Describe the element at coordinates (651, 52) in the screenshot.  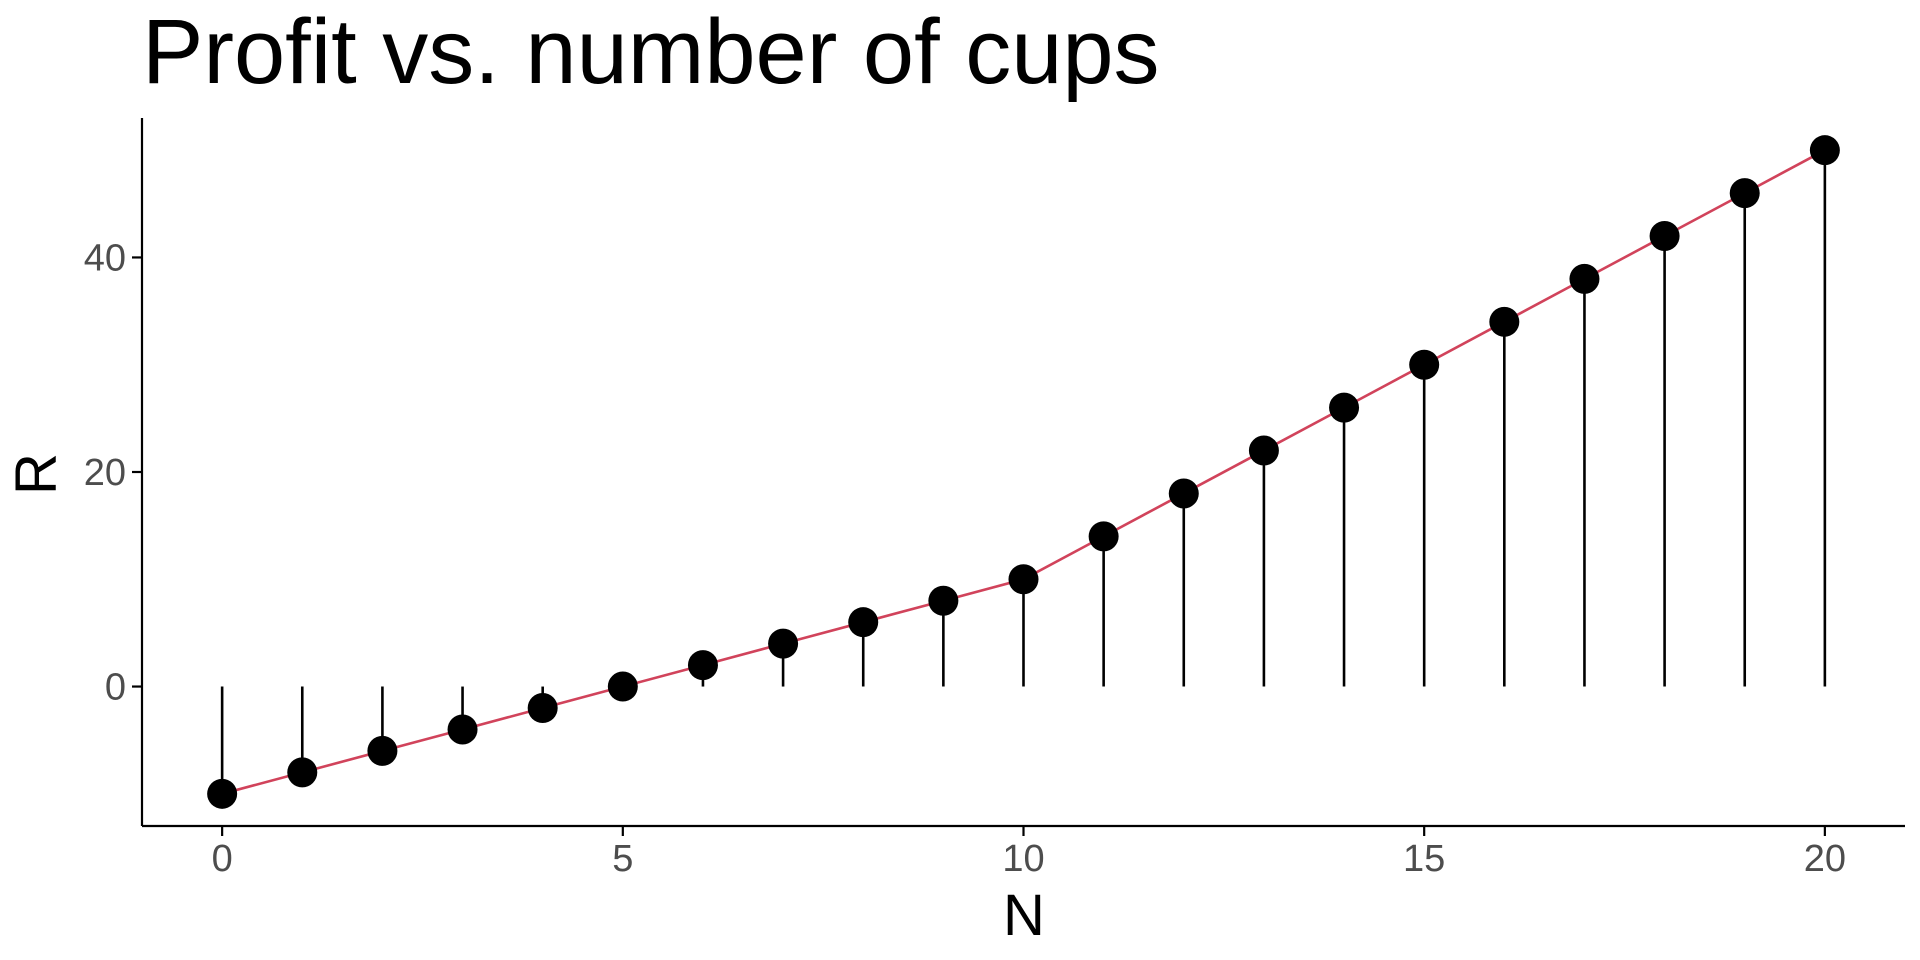
I see `chart-title: Profit vs. number of cups` at that location.